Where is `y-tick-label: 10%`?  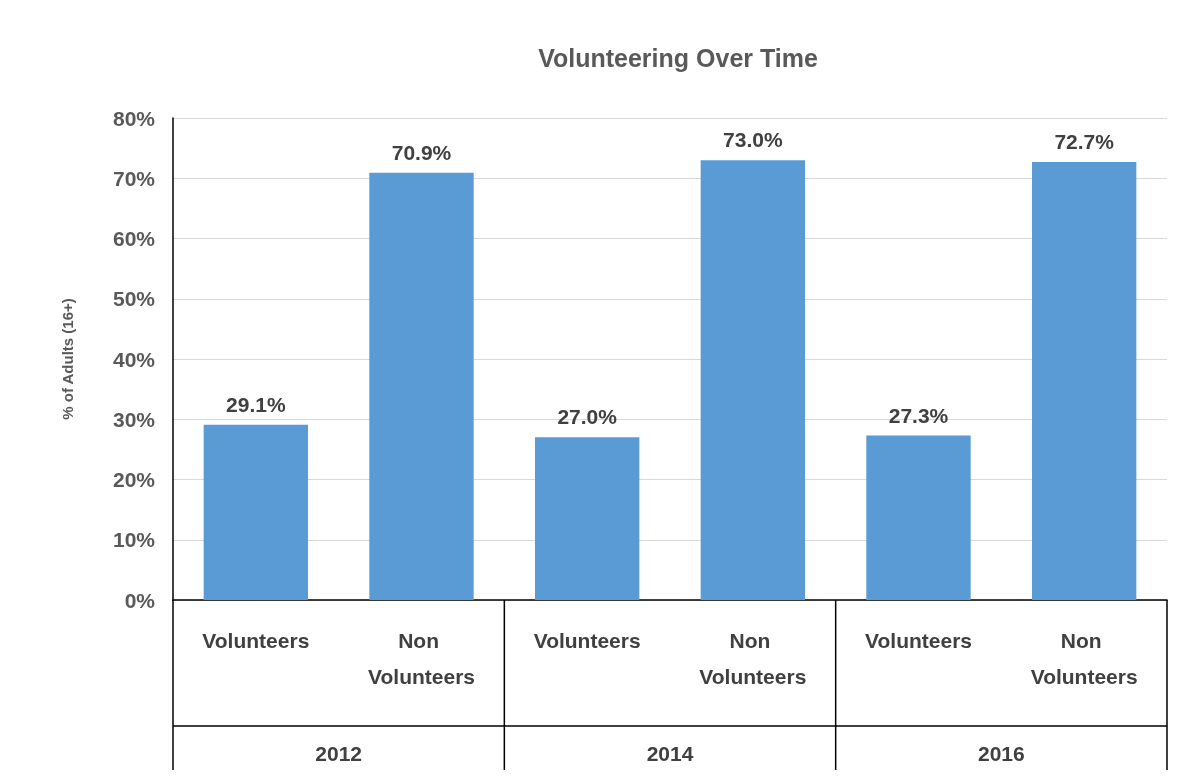
y-tick-label: 10% is located at coordinates (134, 540).